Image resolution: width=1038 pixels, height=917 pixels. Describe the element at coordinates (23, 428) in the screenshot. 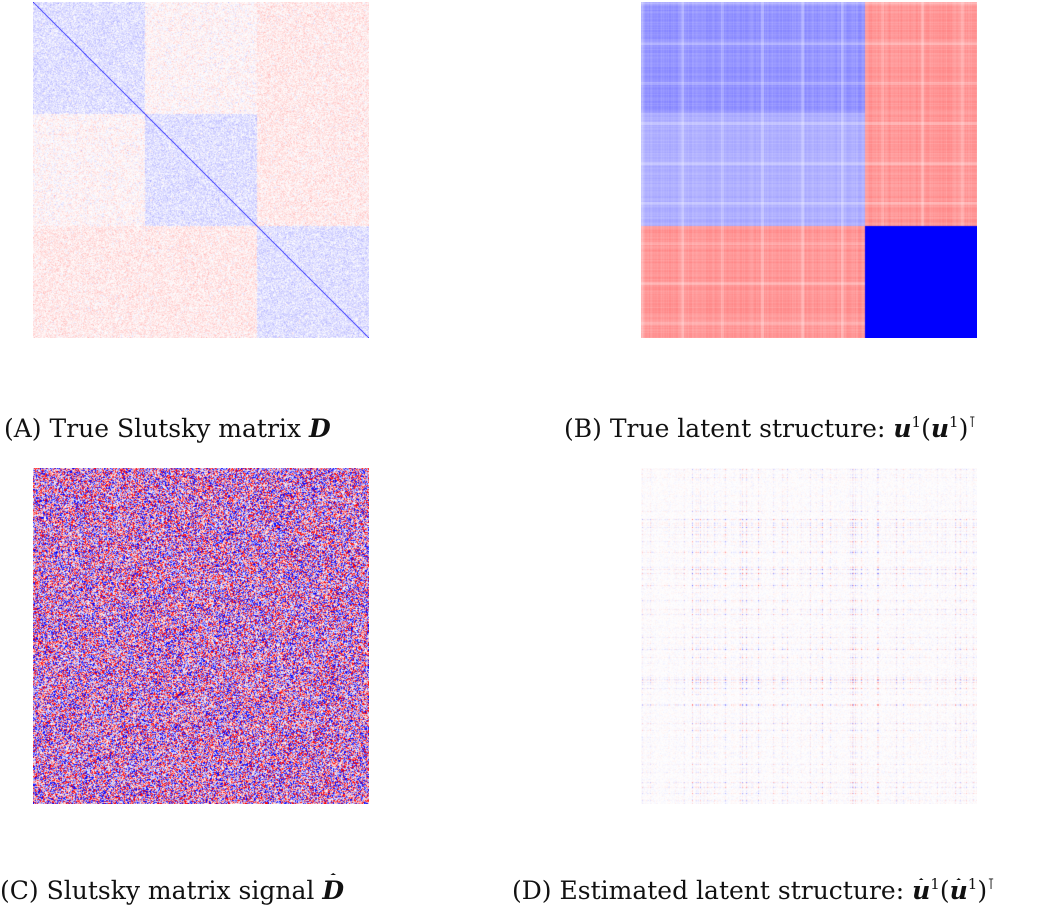

I see `caption-a-label: (A)` at that location.